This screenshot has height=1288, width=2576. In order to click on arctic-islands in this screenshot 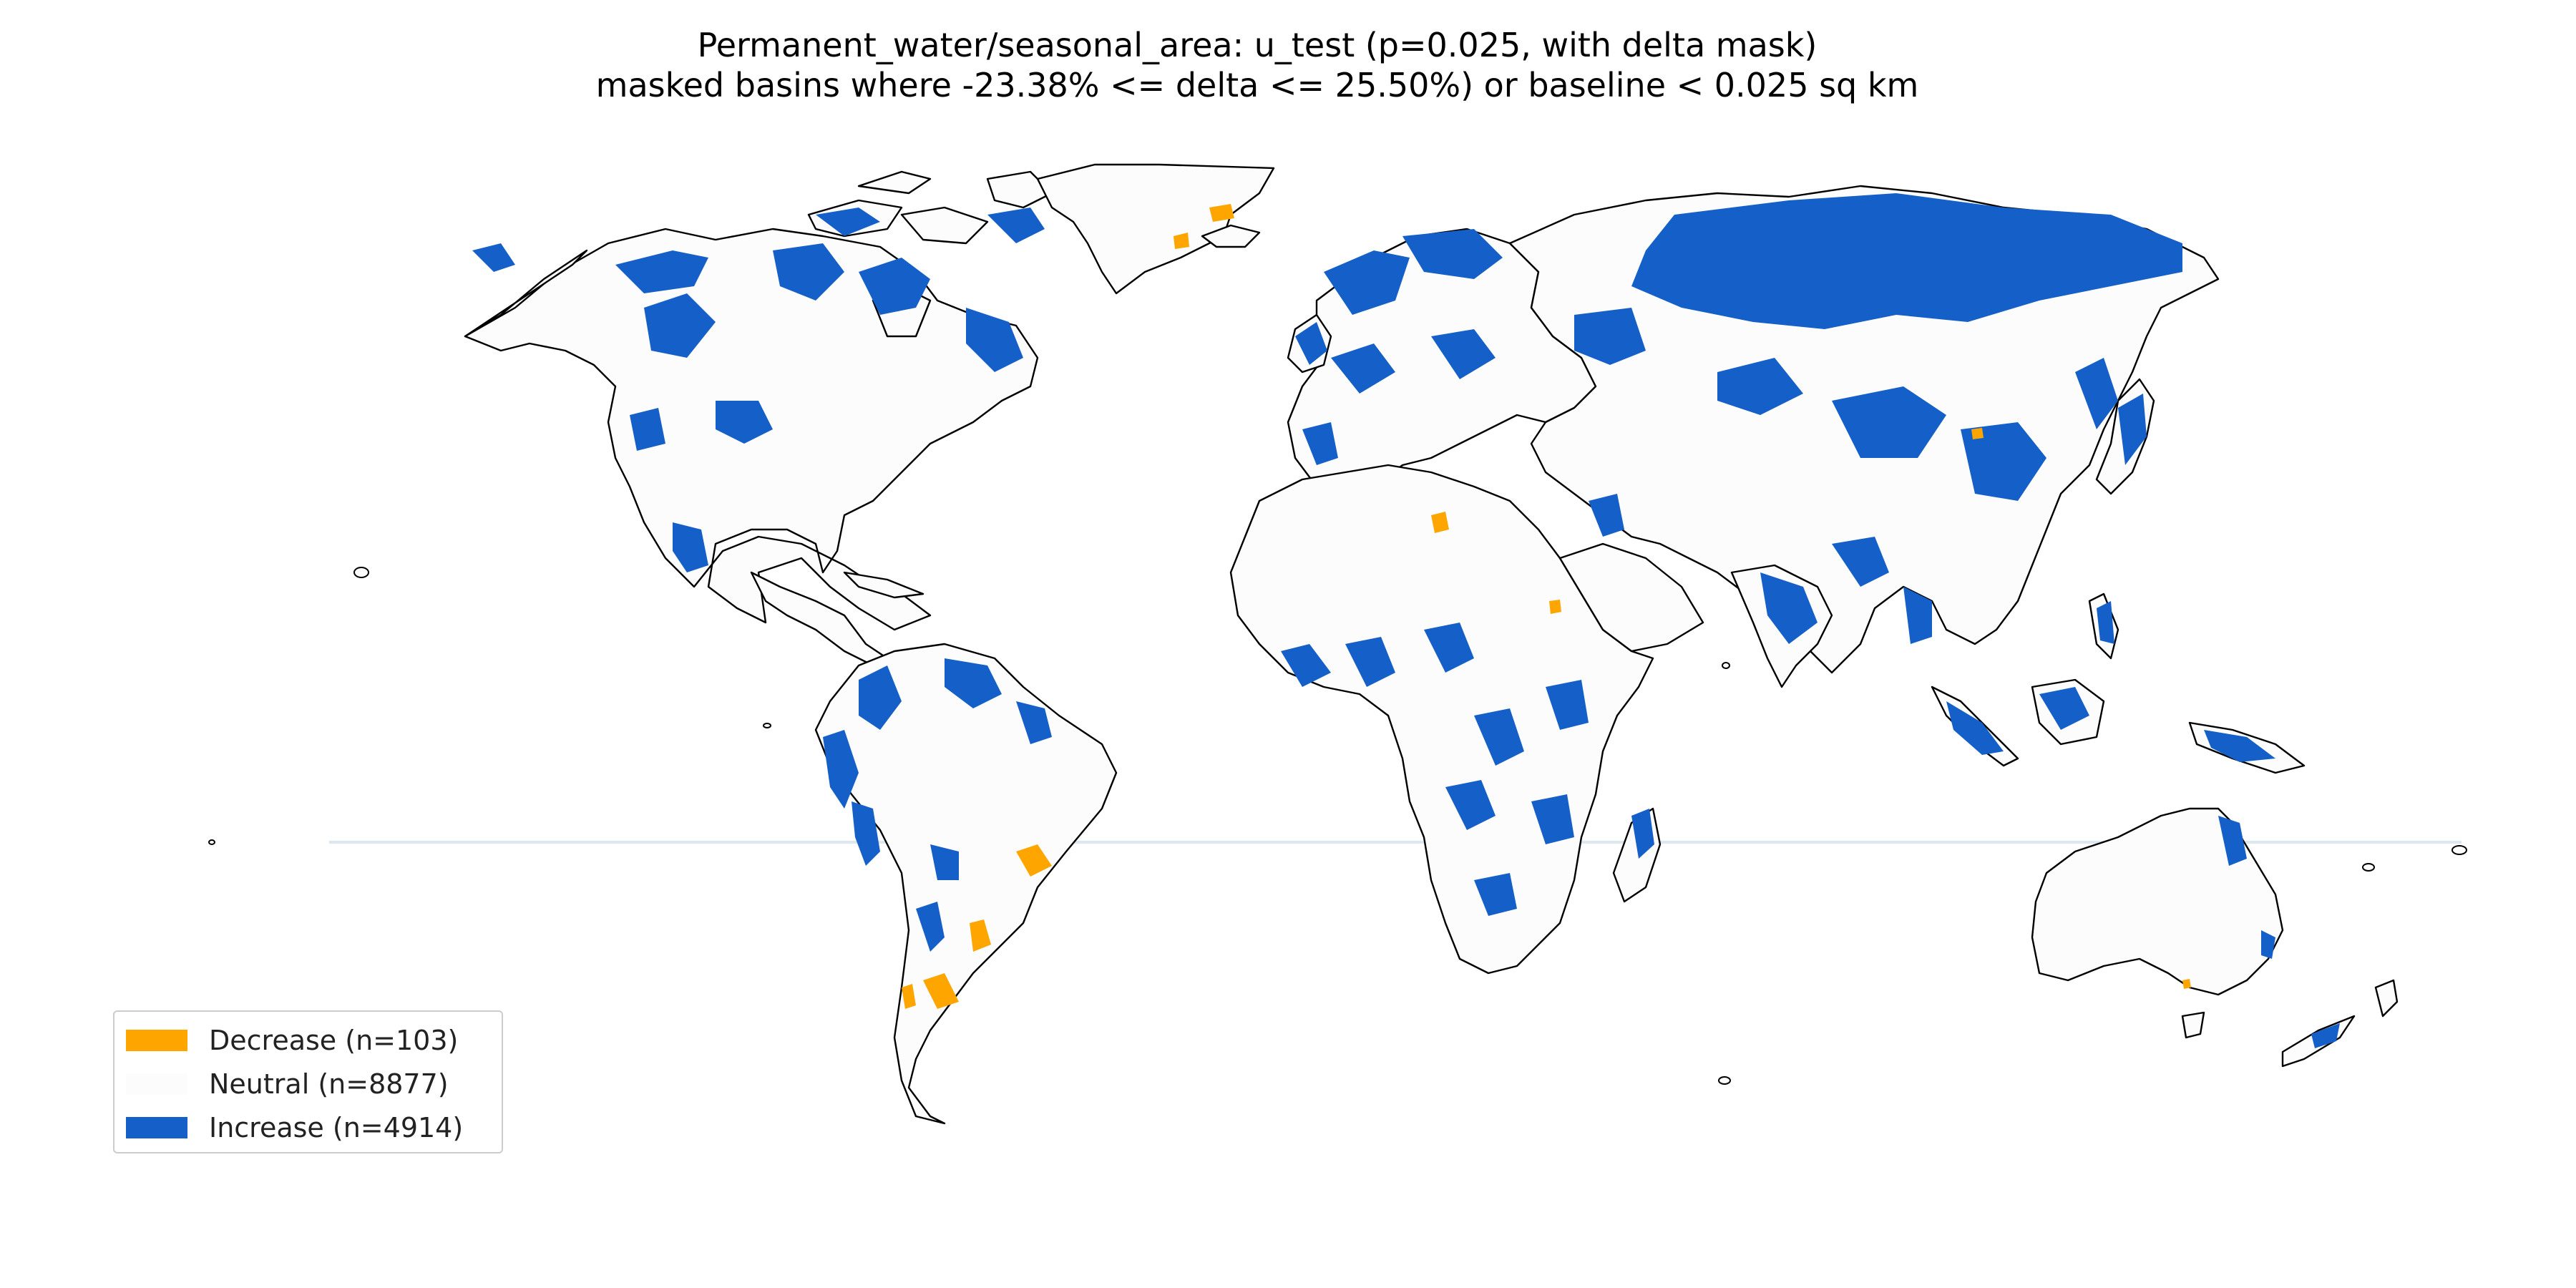, I will do `click(930, 254)`.